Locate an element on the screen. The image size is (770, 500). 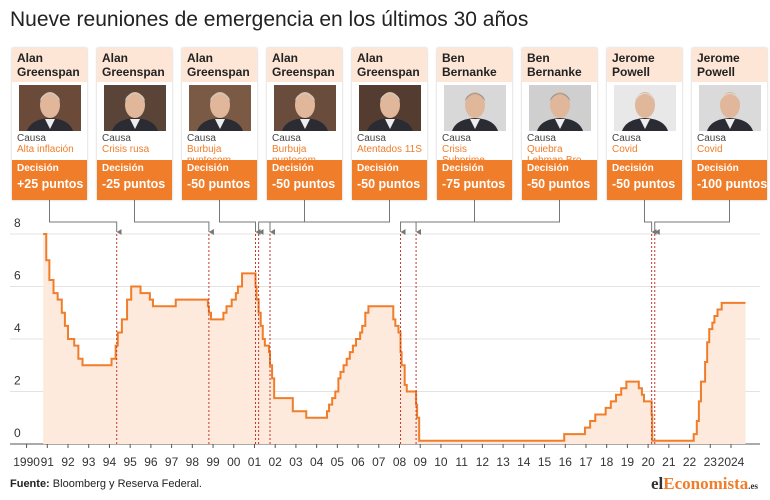
name: Ben Bernanke is located at coordinates (474, 65).